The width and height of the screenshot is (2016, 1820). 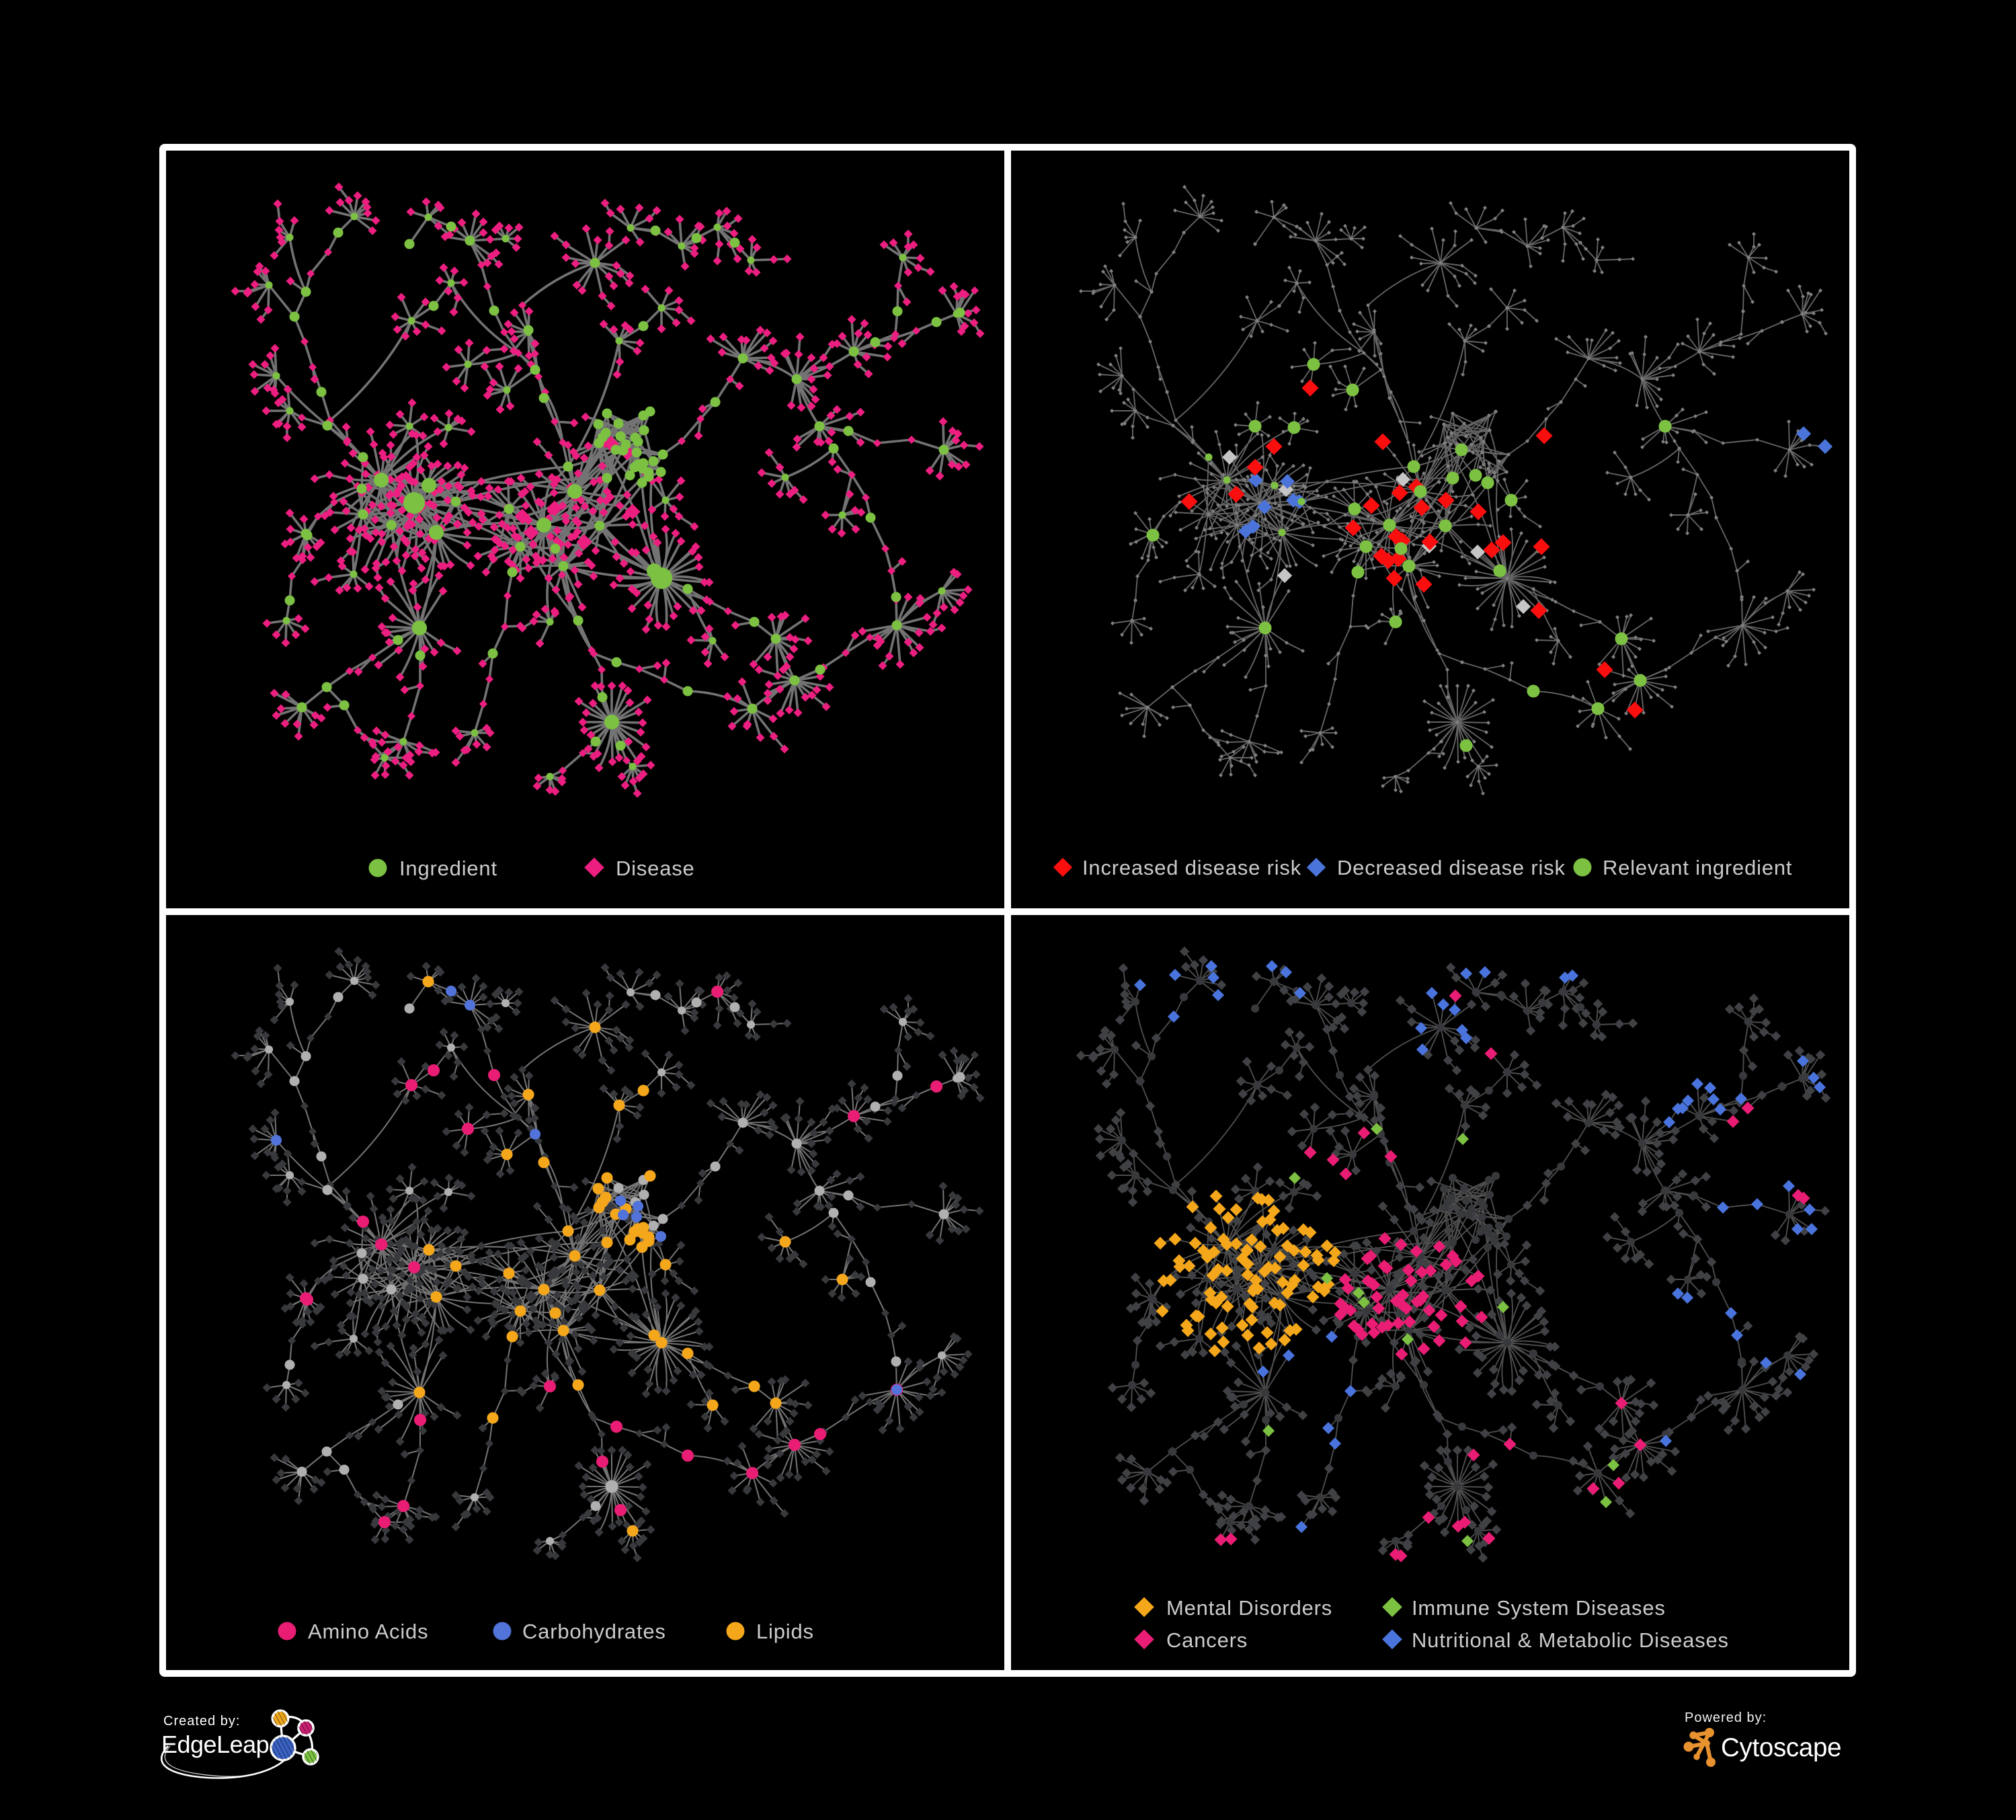 What do you see at coordinates (368, 1631) in the screenshot?
I see `svg-text: Amino Acids` at bounding box center [368, 1631].